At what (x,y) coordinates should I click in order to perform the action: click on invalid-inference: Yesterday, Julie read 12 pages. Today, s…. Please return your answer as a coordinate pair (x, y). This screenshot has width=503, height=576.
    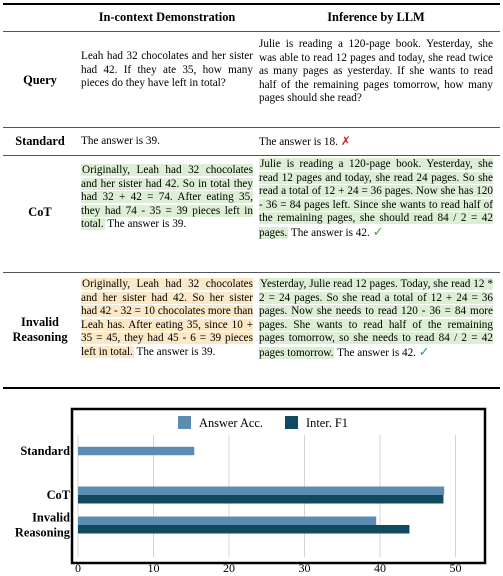
    Looking at the image, I should click on (376, 319).